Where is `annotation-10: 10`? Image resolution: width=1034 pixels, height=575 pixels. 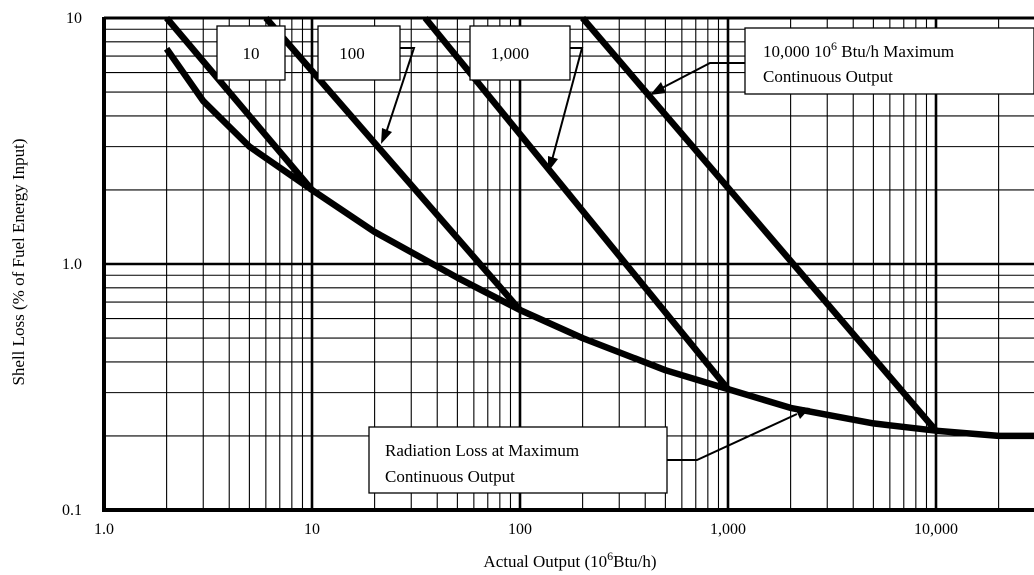
annotation-10: 10 is located at coordinates (251, 53).